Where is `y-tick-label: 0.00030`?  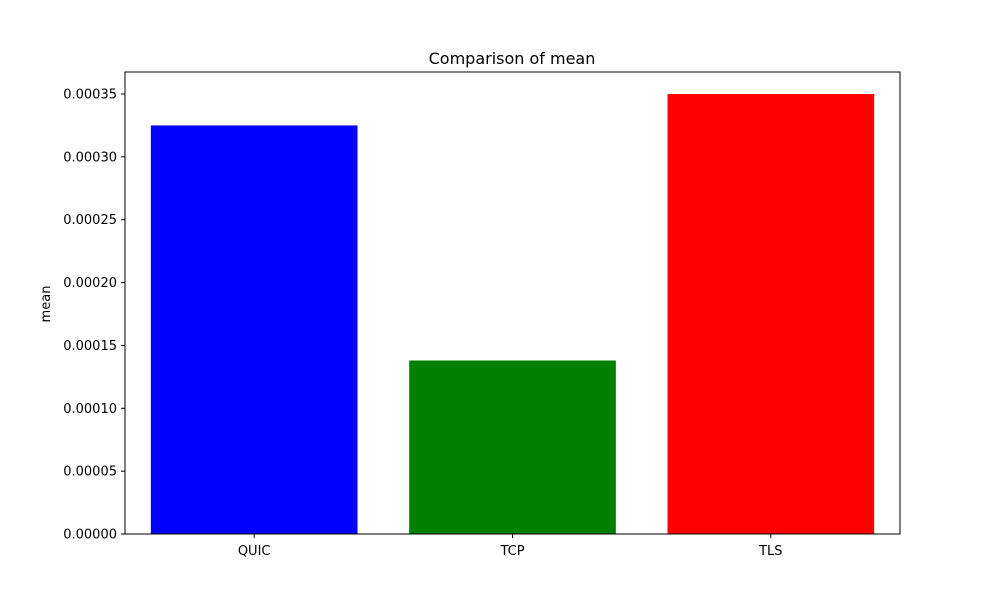 y-tick-label: 0.00030 is located at coordinates (90, 157).